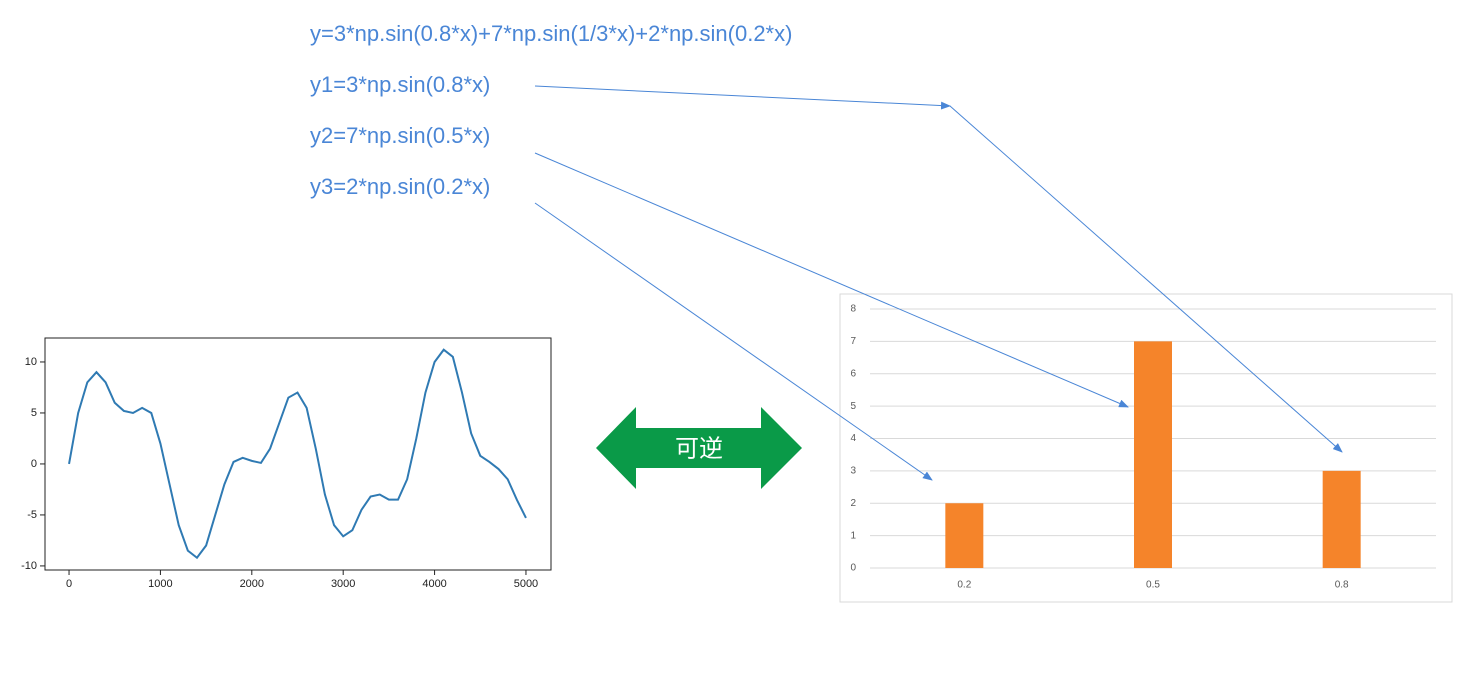 The height and width of the screenshot is (689, 1471). What do you see at coordinates (853, 471) in the screenshot?
I see `y-tick-label: 3` at bounding box center [853, 471].